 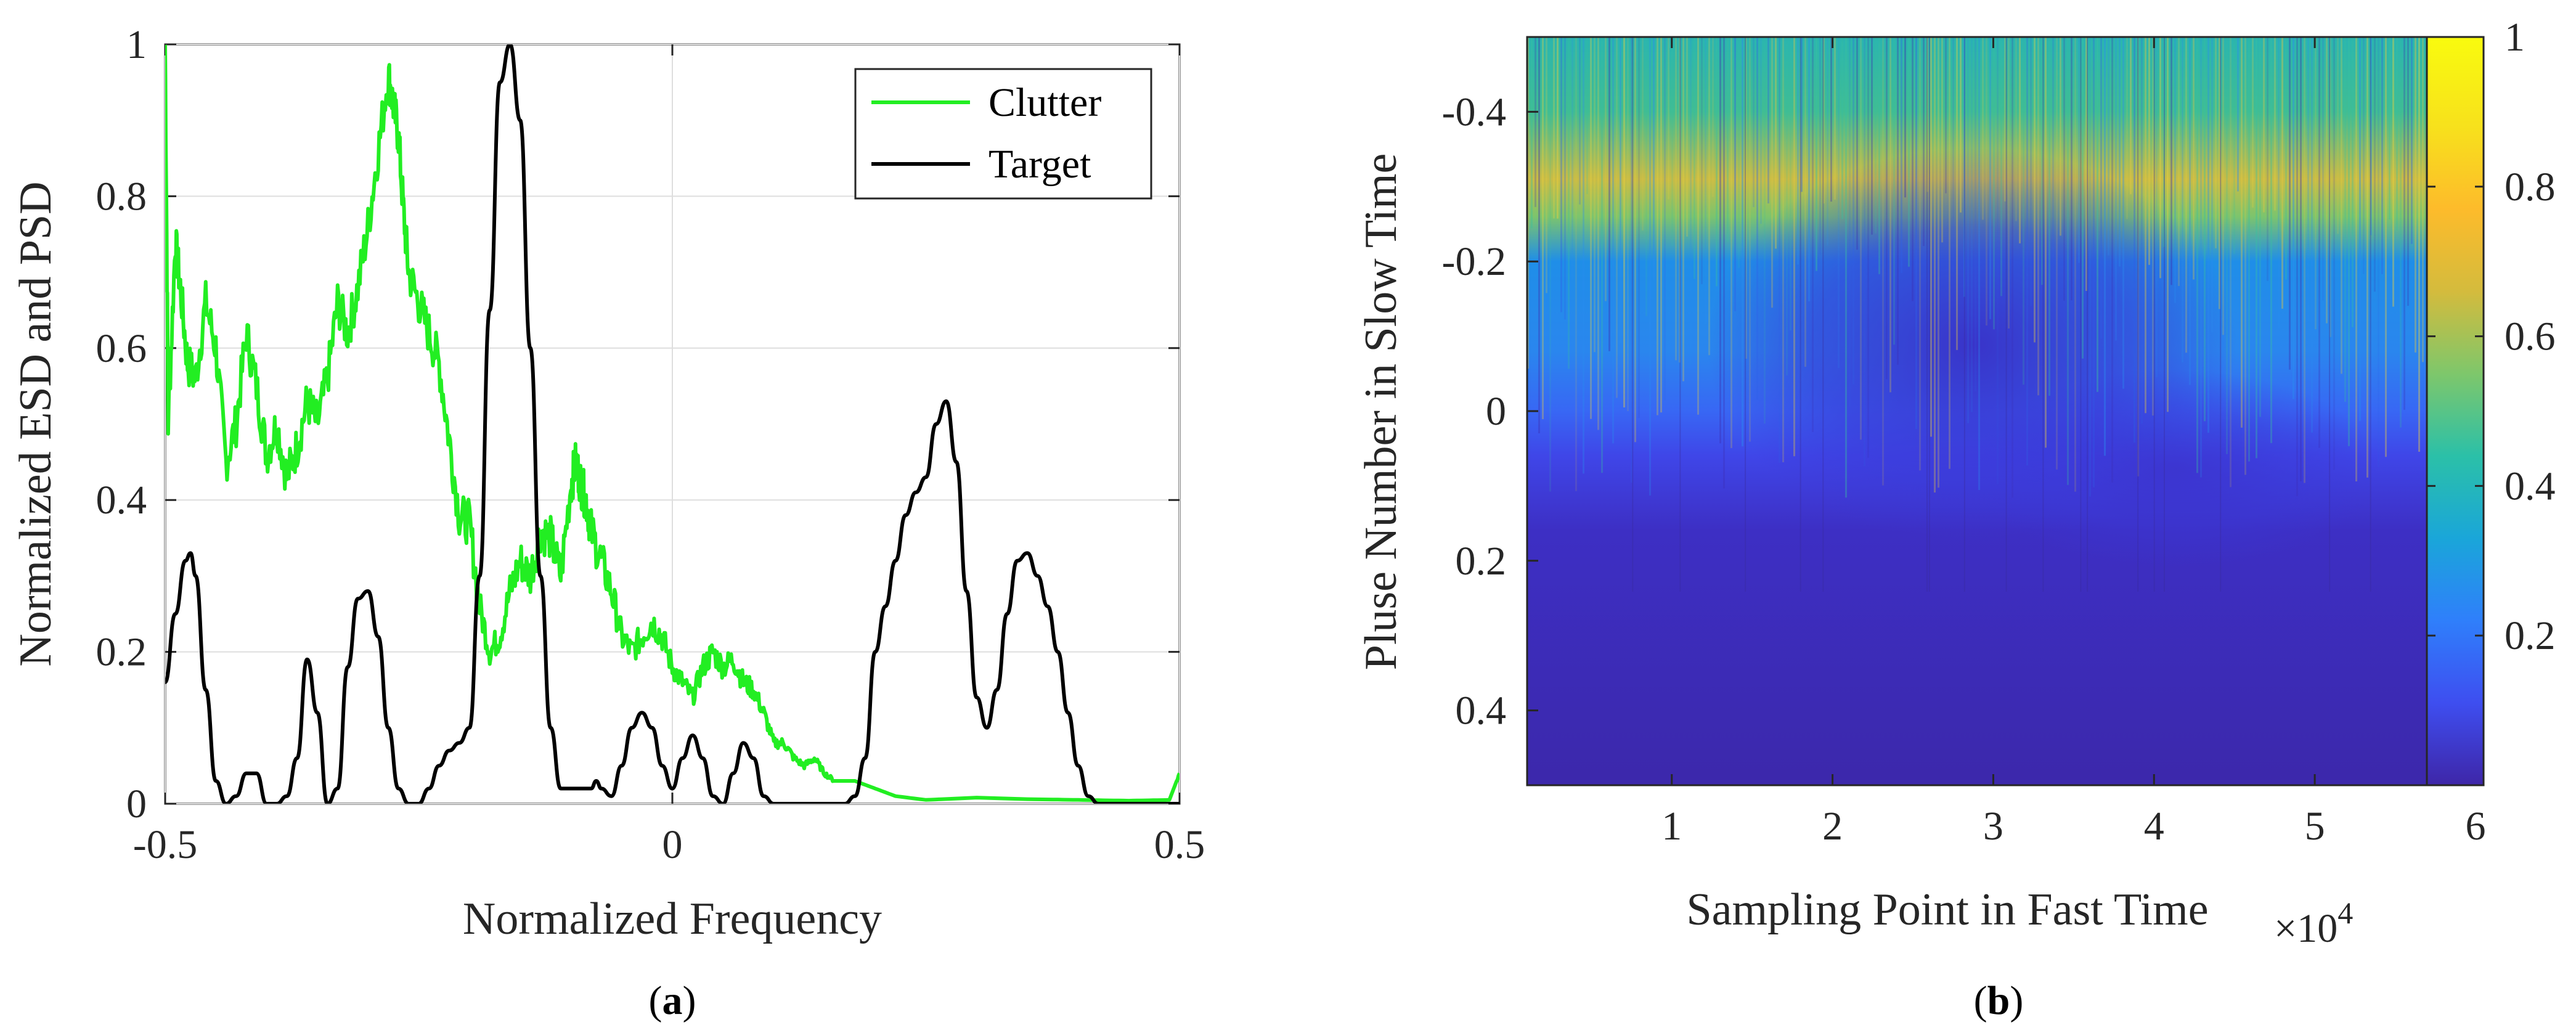 What do you see at coordinates (1671, 826) in the screenshot?
I see `x-tick-label: 1` at bounding box center [1671, 826].